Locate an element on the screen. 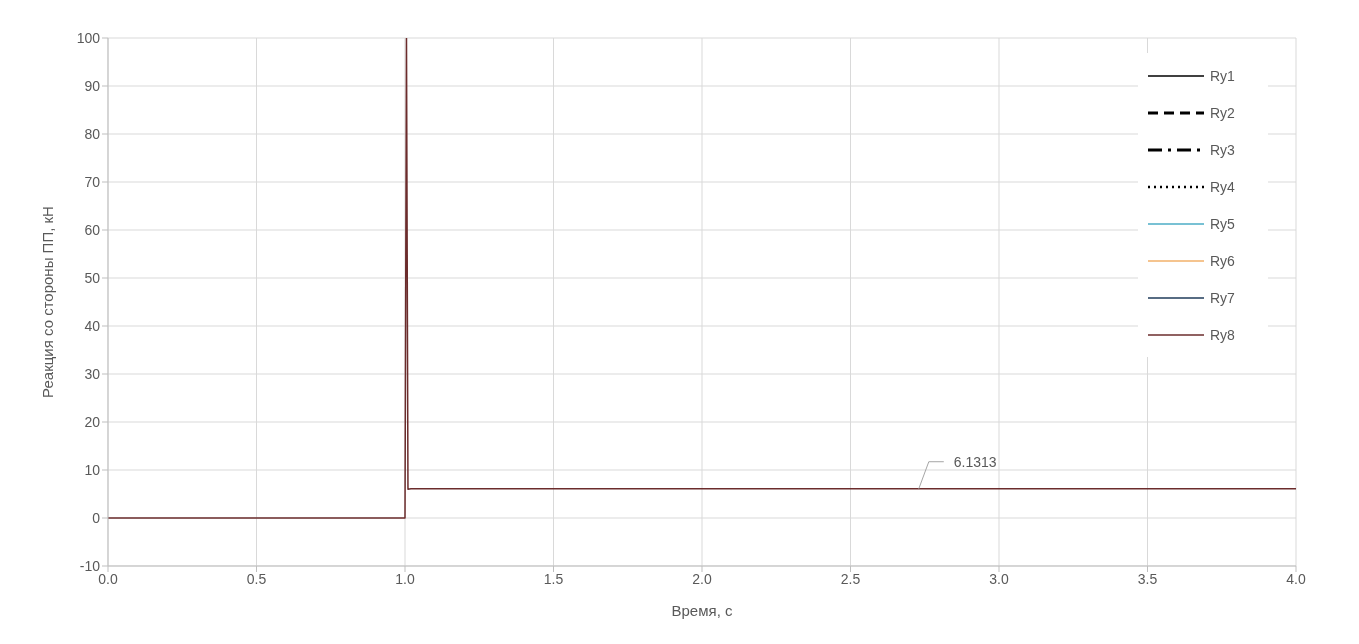 Image resolution: width=1359 pixels, height=644 pixels. legend-label: Ry1 is located at coordinates (1222, 75).